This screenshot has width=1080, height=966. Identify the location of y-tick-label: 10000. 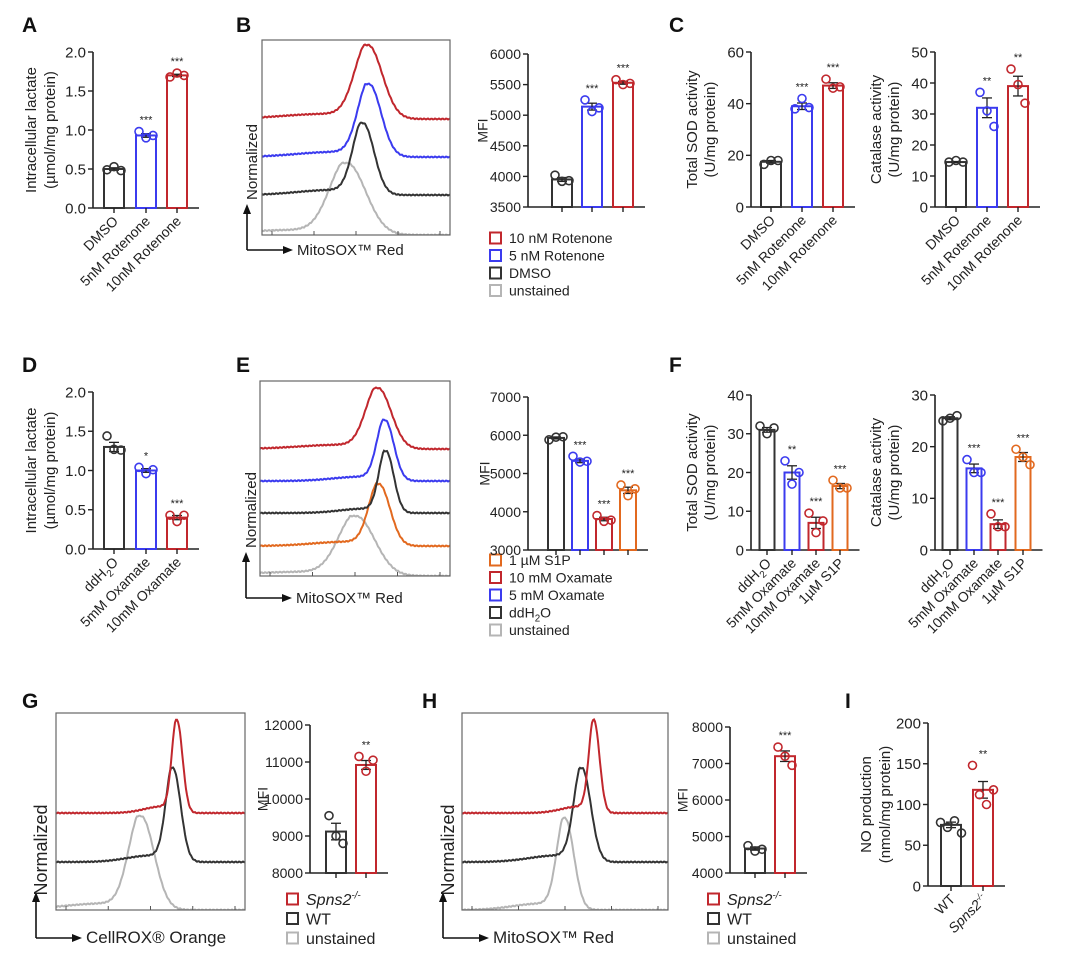
(283, 799).